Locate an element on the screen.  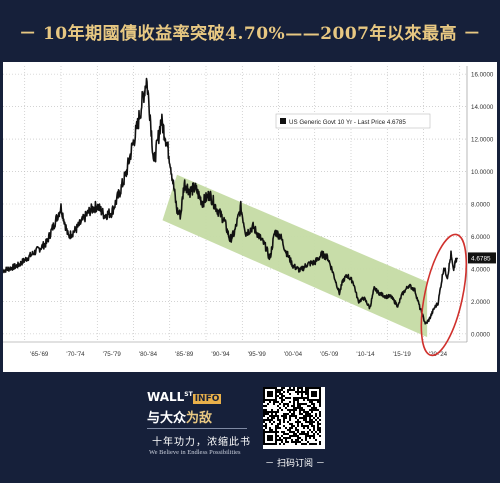
x-tick-label: '00-'04 is located at coordinates (293, 354).